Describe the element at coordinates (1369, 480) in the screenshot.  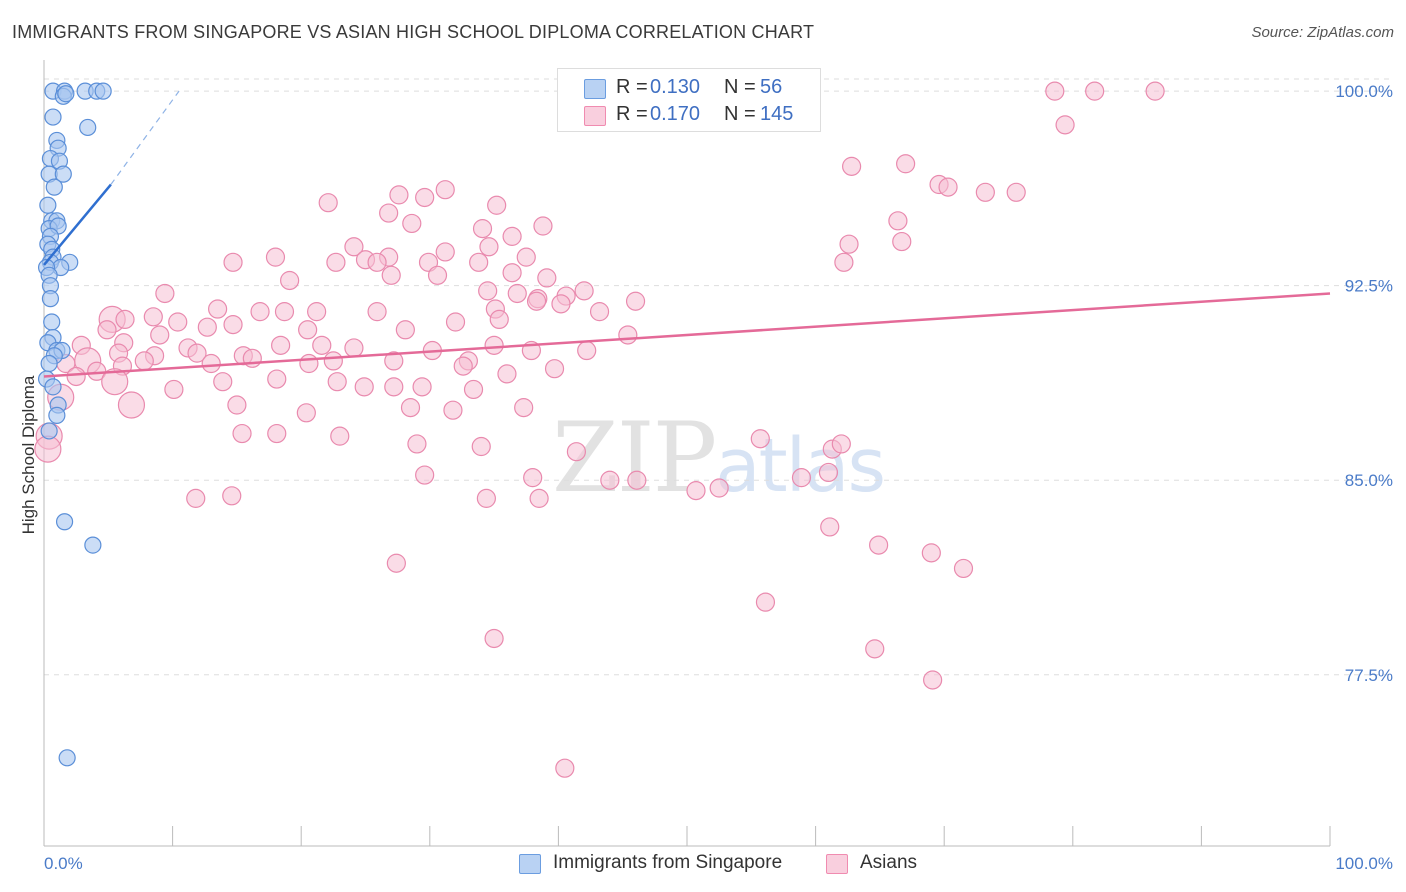
I see `y-tick-label: 85.0%` at that location.